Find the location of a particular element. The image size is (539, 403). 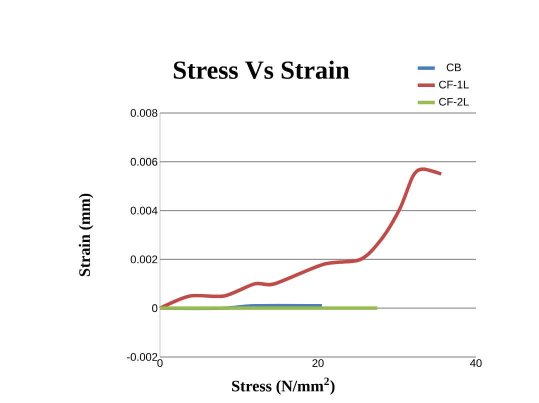

x-tick-label: 20 is located at coordinates (318, 363).